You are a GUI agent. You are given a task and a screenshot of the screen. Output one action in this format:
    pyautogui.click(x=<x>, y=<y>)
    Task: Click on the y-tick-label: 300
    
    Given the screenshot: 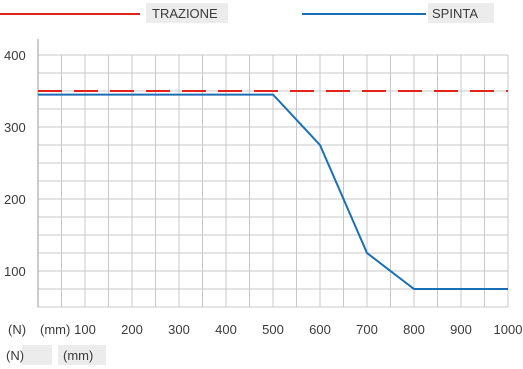 What is the action you would take?
    pyautogui.click(x=15, y=127)
    